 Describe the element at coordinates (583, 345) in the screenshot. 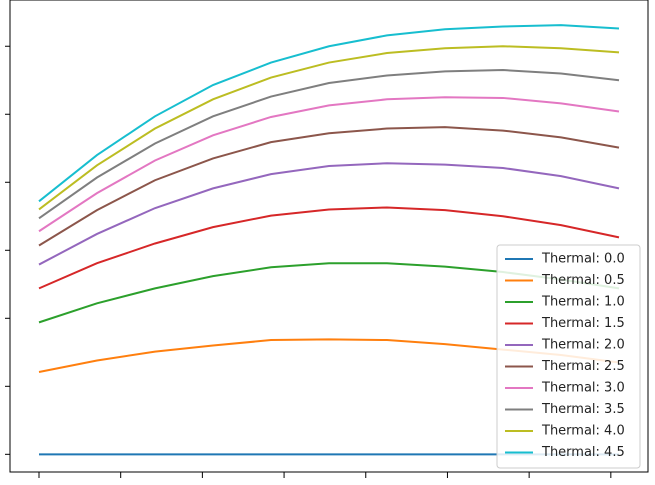

I see `legend-label: Thermal: 2.0` at that location.